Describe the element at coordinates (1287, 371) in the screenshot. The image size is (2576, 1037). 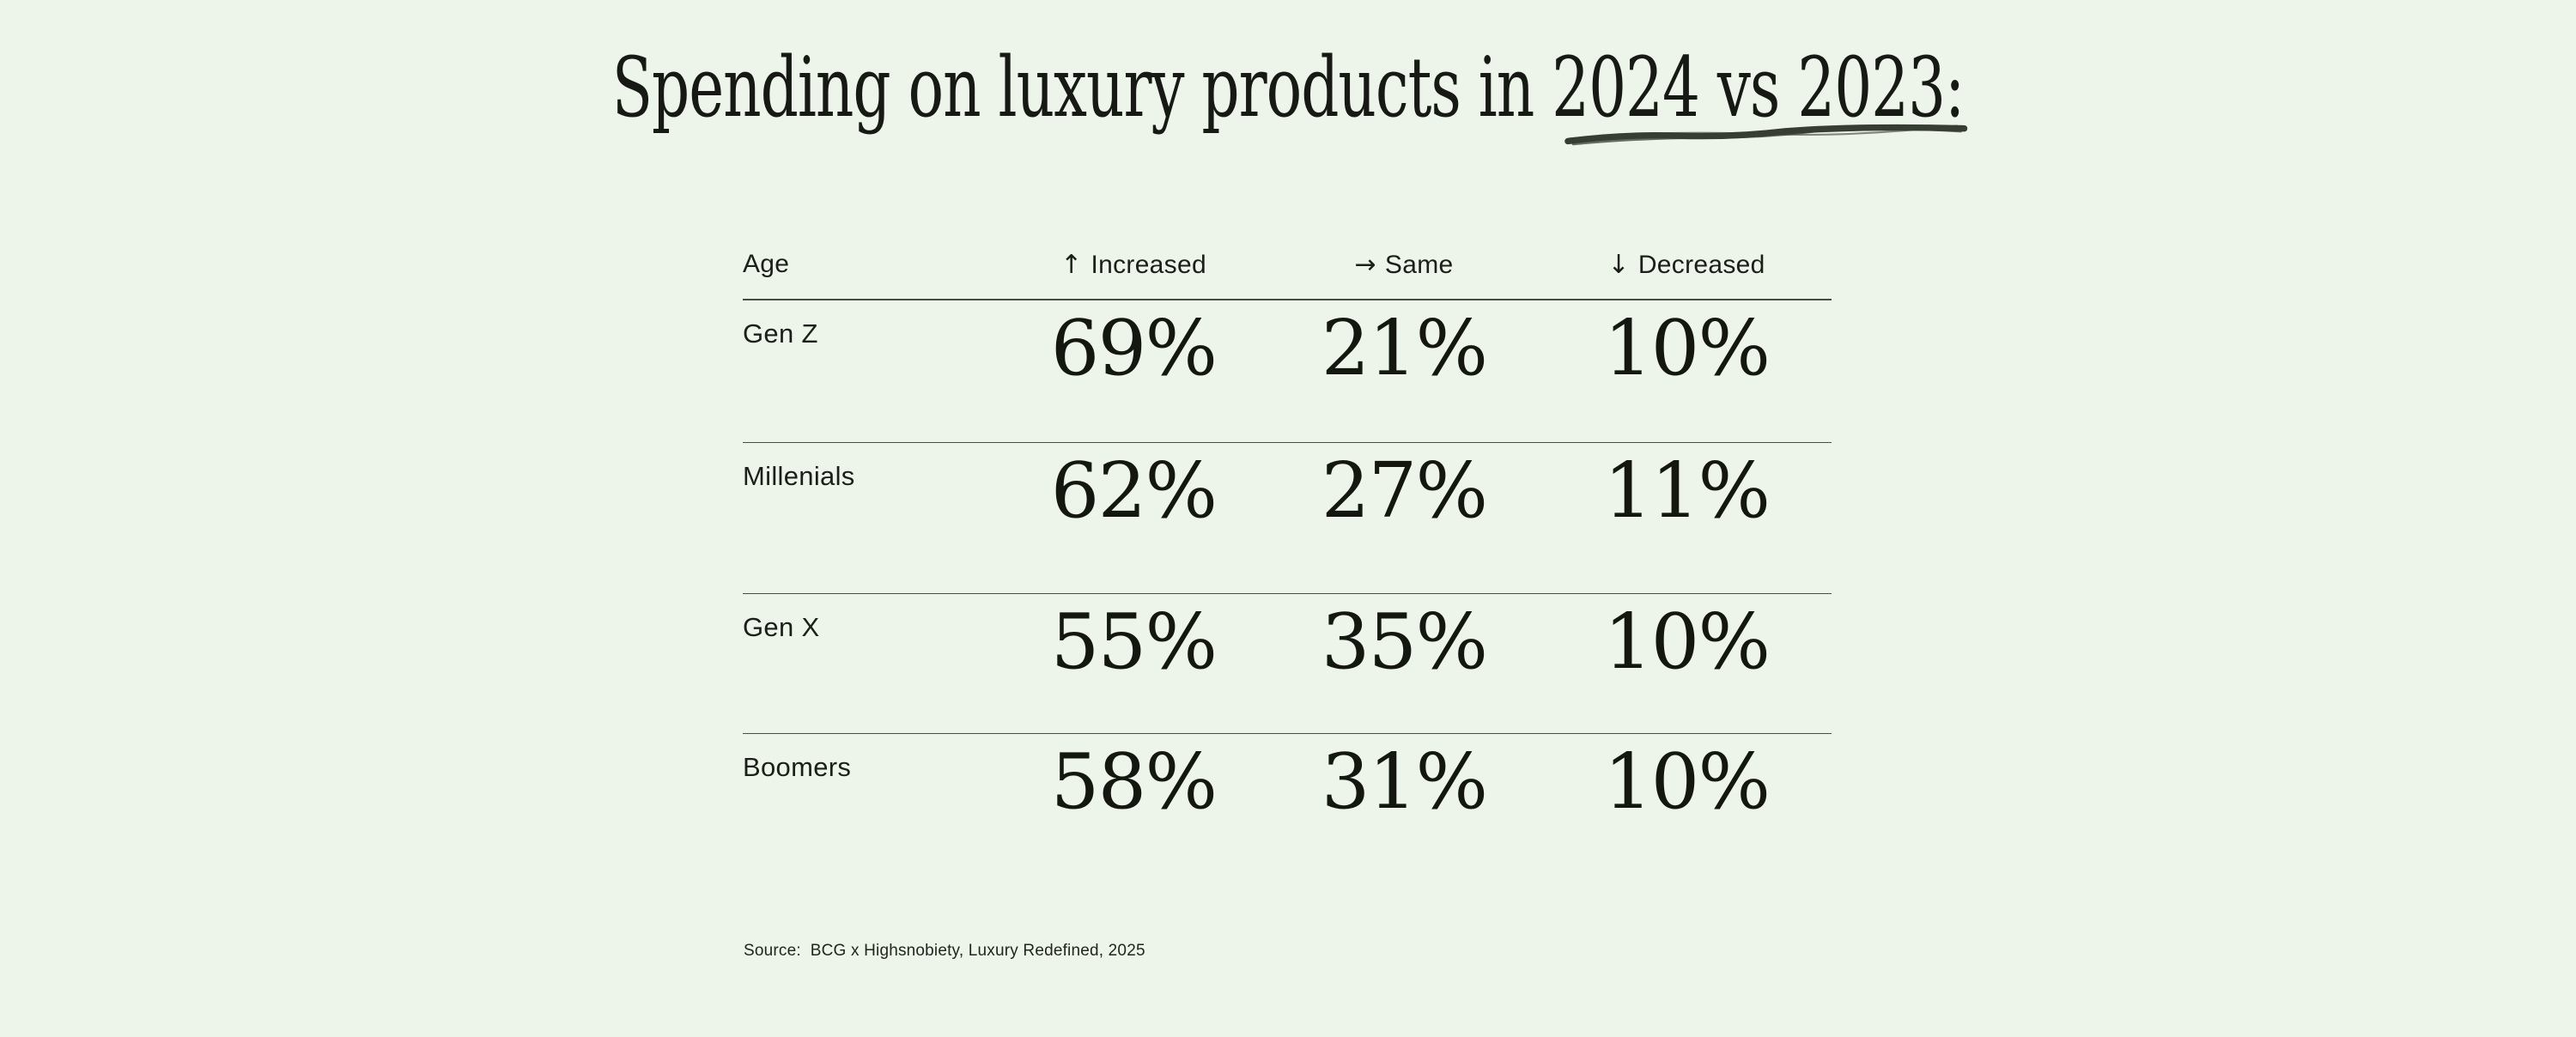
I see `table-row-gen-z: Gen Z 69% 21% 10%` at that location.